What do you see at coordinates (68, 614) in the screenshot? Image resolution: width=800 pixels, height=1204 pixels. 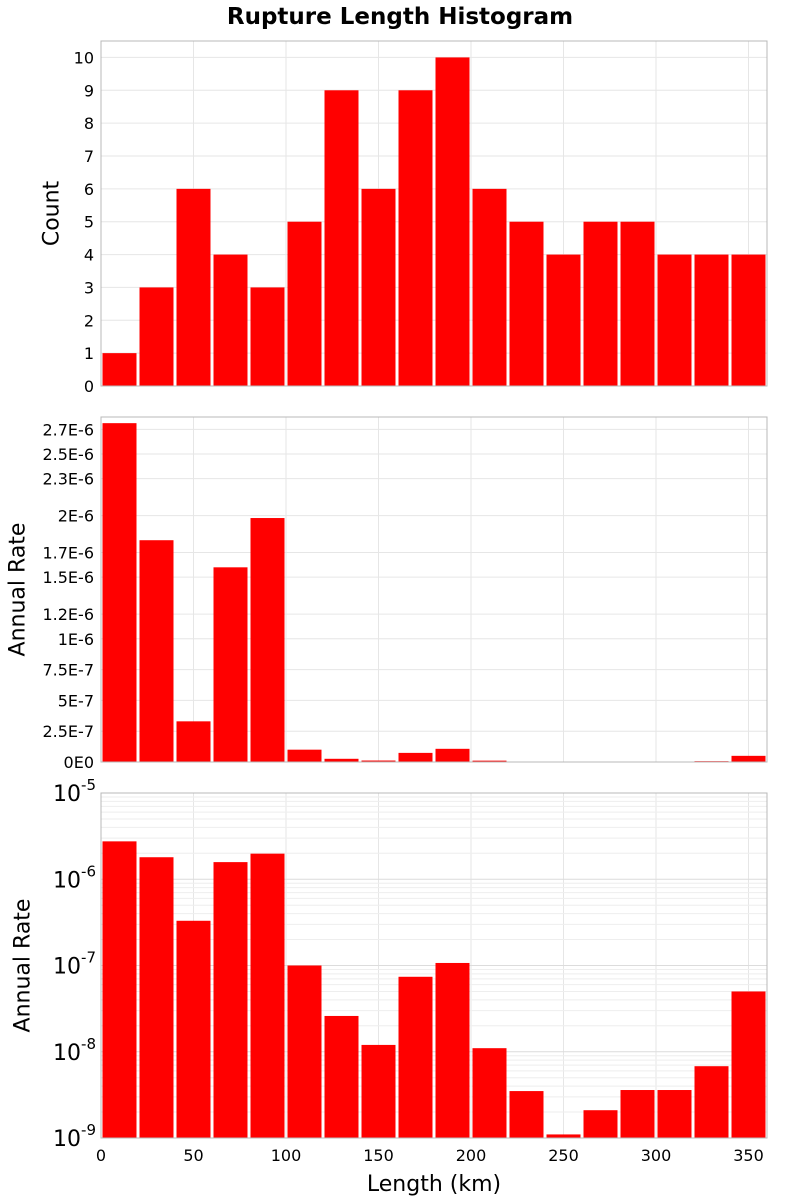 I see `y-tick-label: 1.2E-6` at bounding box center [68, 614].